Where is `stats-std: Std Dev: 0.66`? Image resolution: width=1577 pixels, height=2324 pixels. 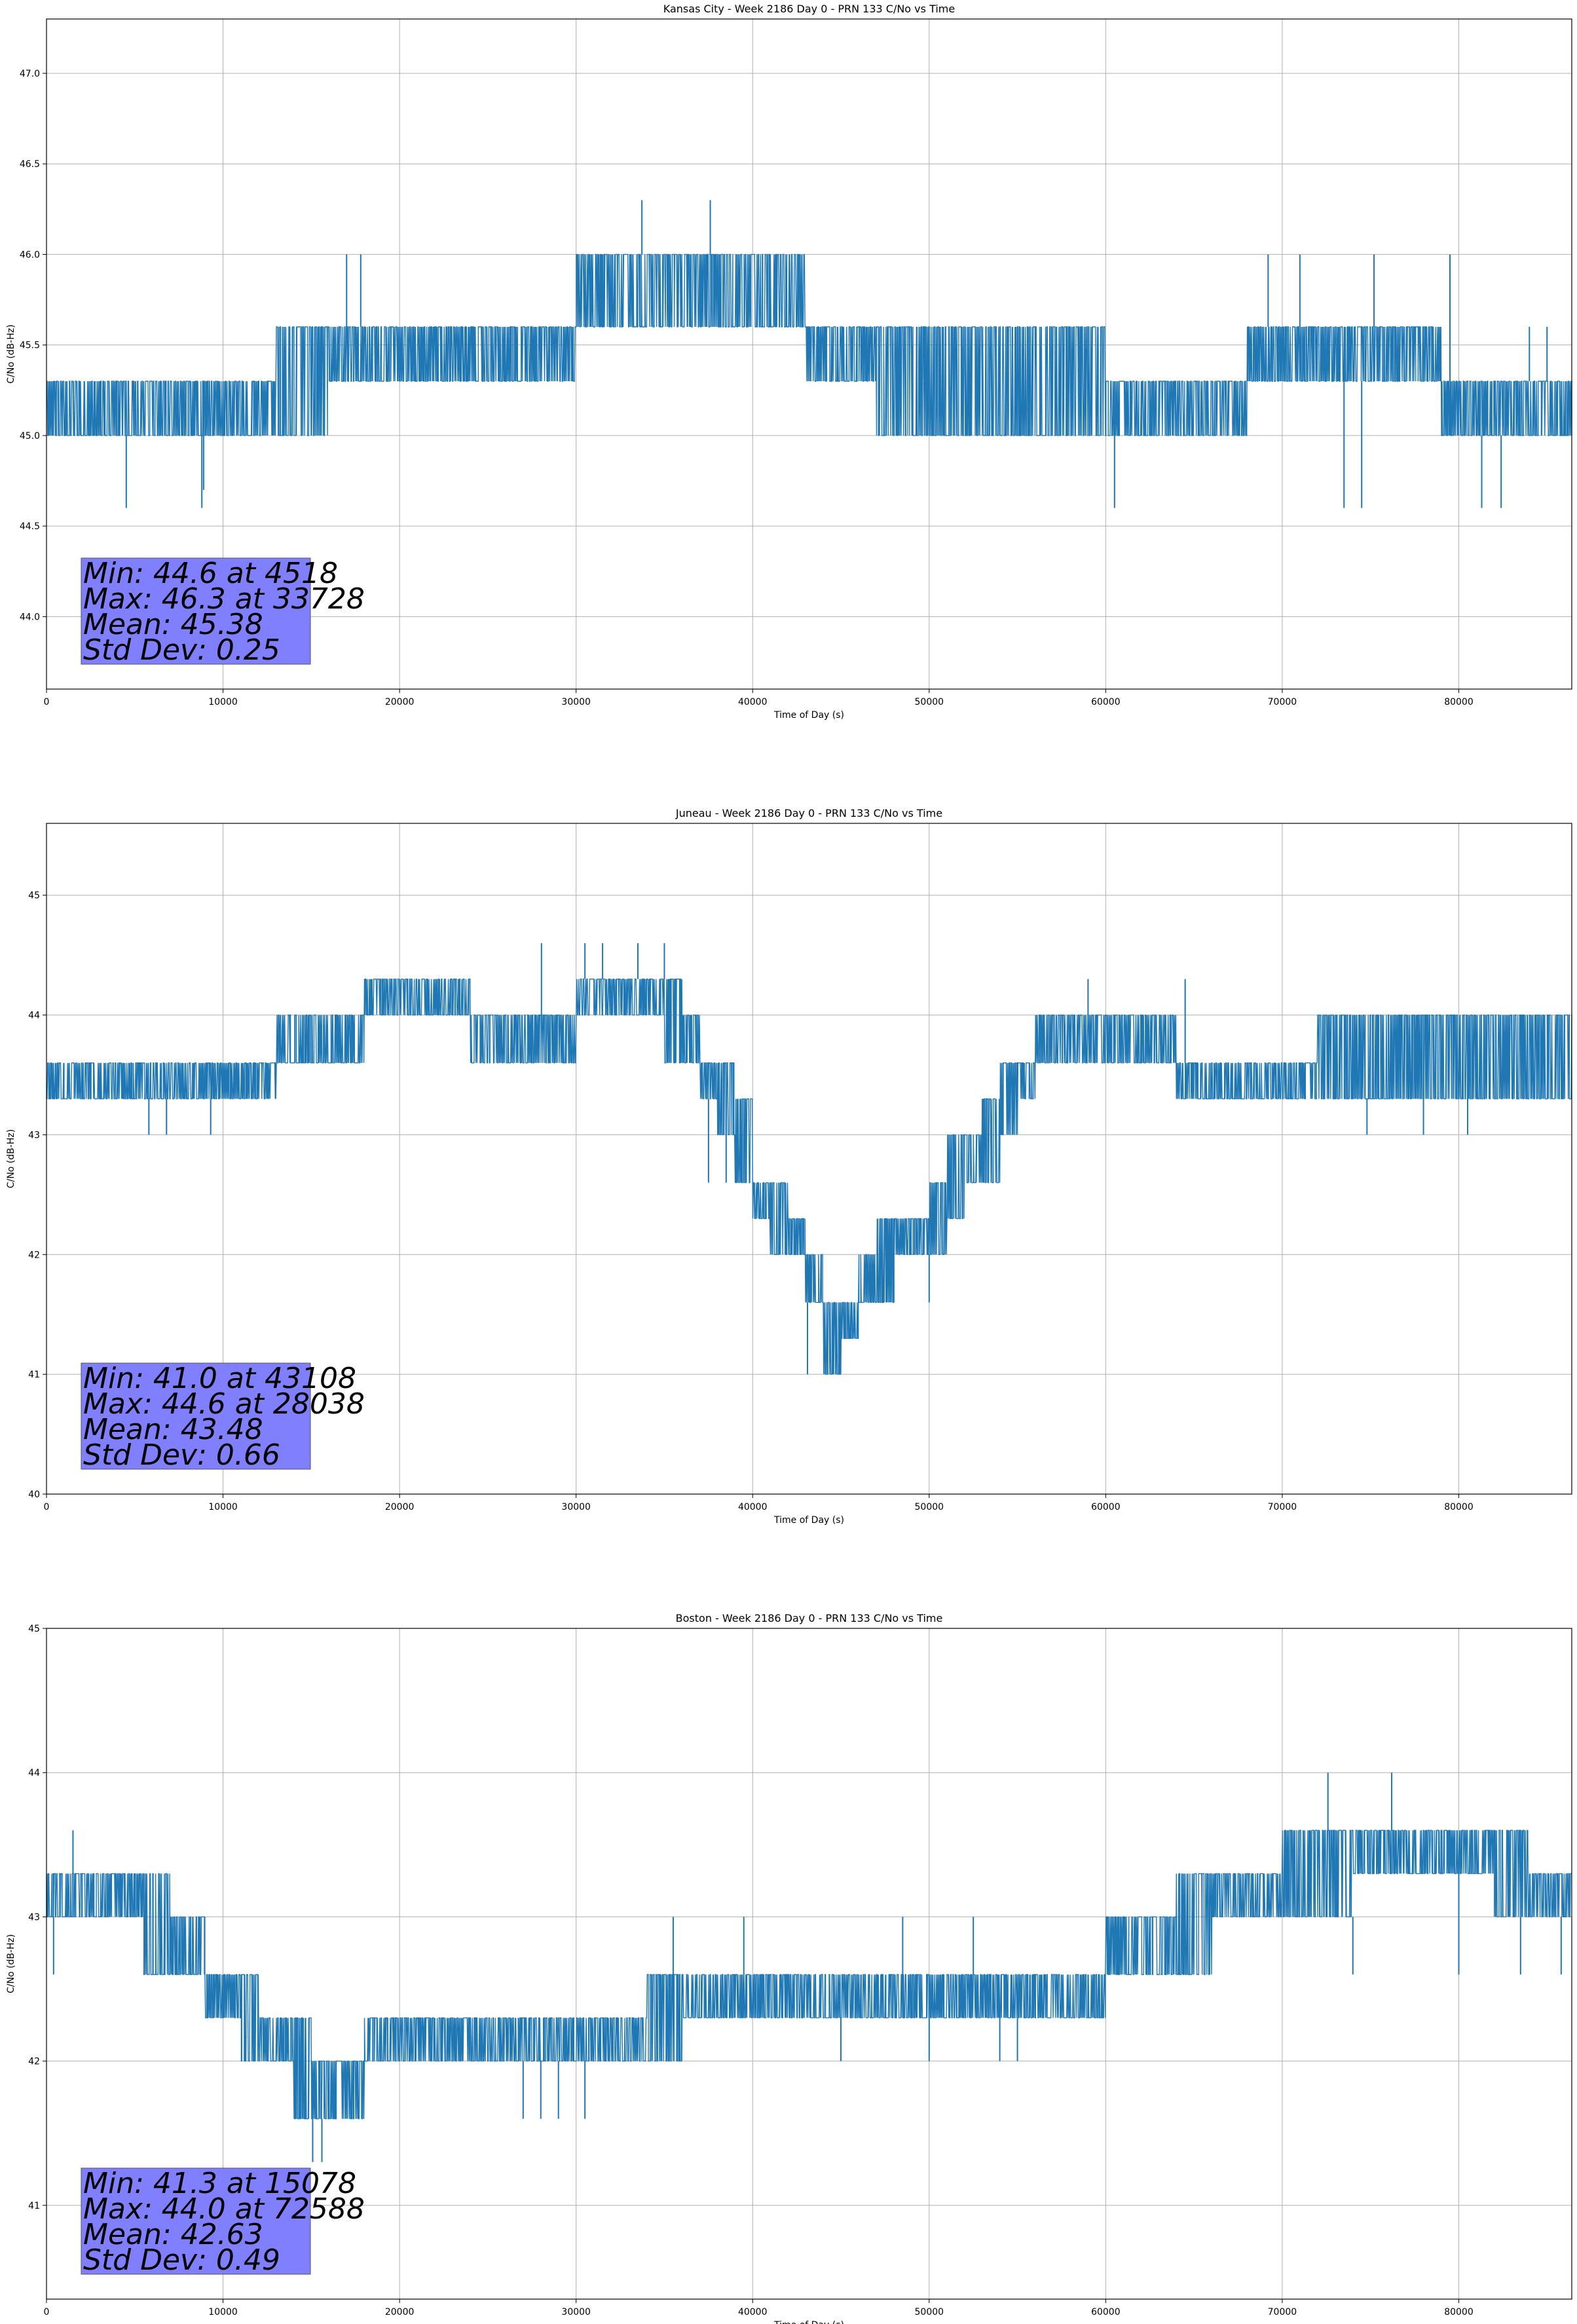 stats-std: Std Dev: 0.66 is located at coordinates (181, 1455).